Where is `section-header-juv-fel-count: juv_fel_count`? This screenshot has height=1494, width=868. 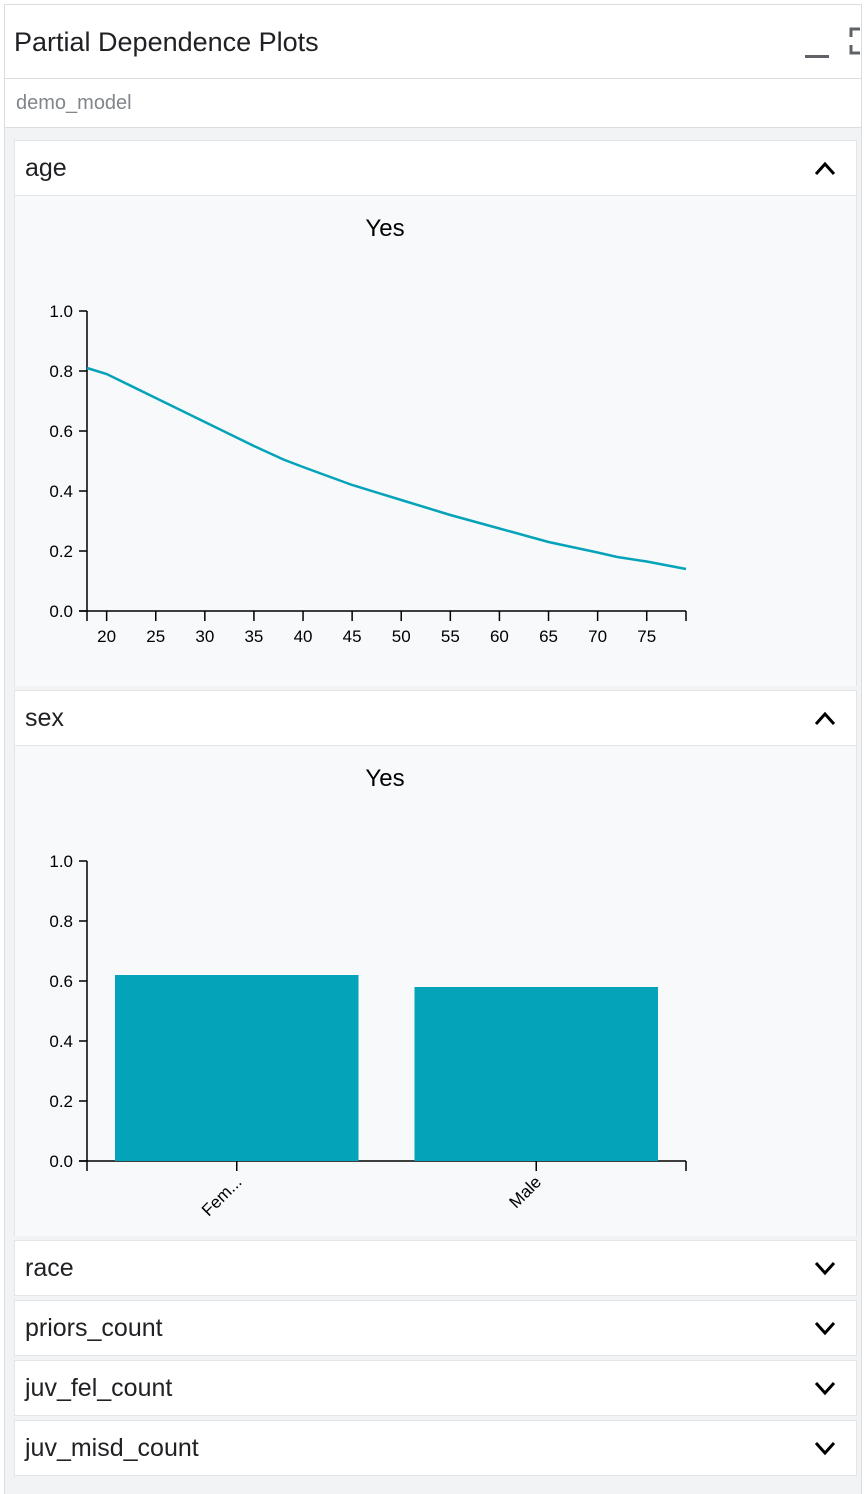
section-header-juv-fel-count: juv_fel_count is located at coordinates (435, 1388).